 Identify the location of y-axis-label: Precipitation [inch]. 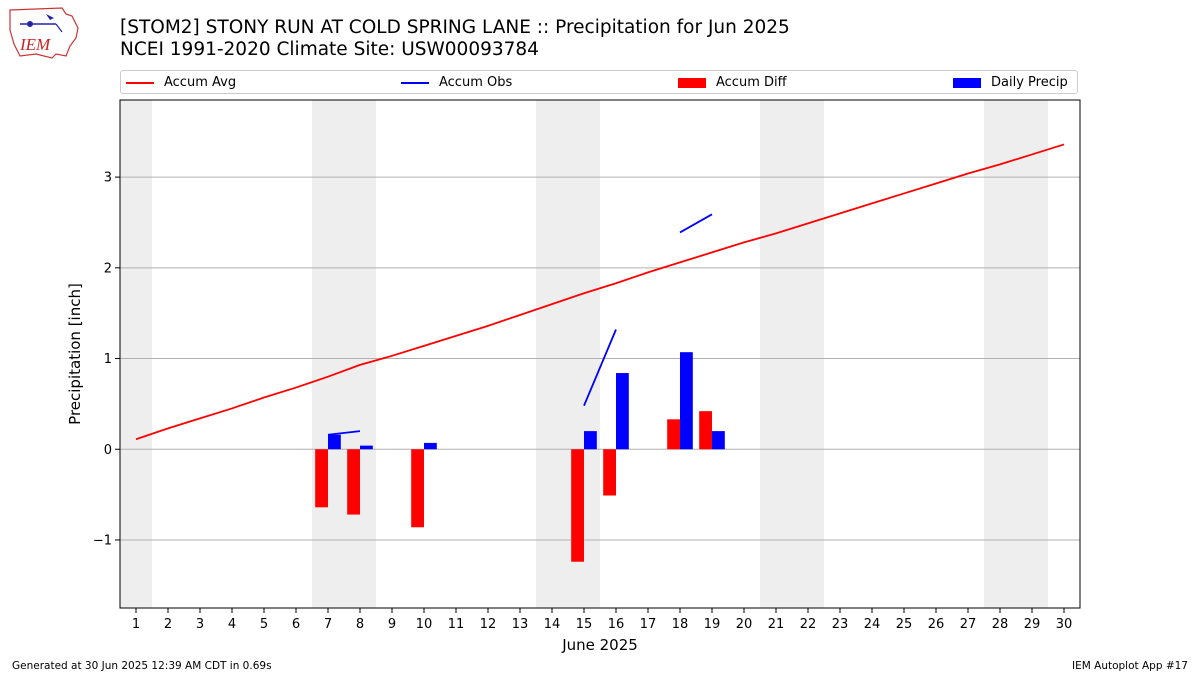
(75, 354).